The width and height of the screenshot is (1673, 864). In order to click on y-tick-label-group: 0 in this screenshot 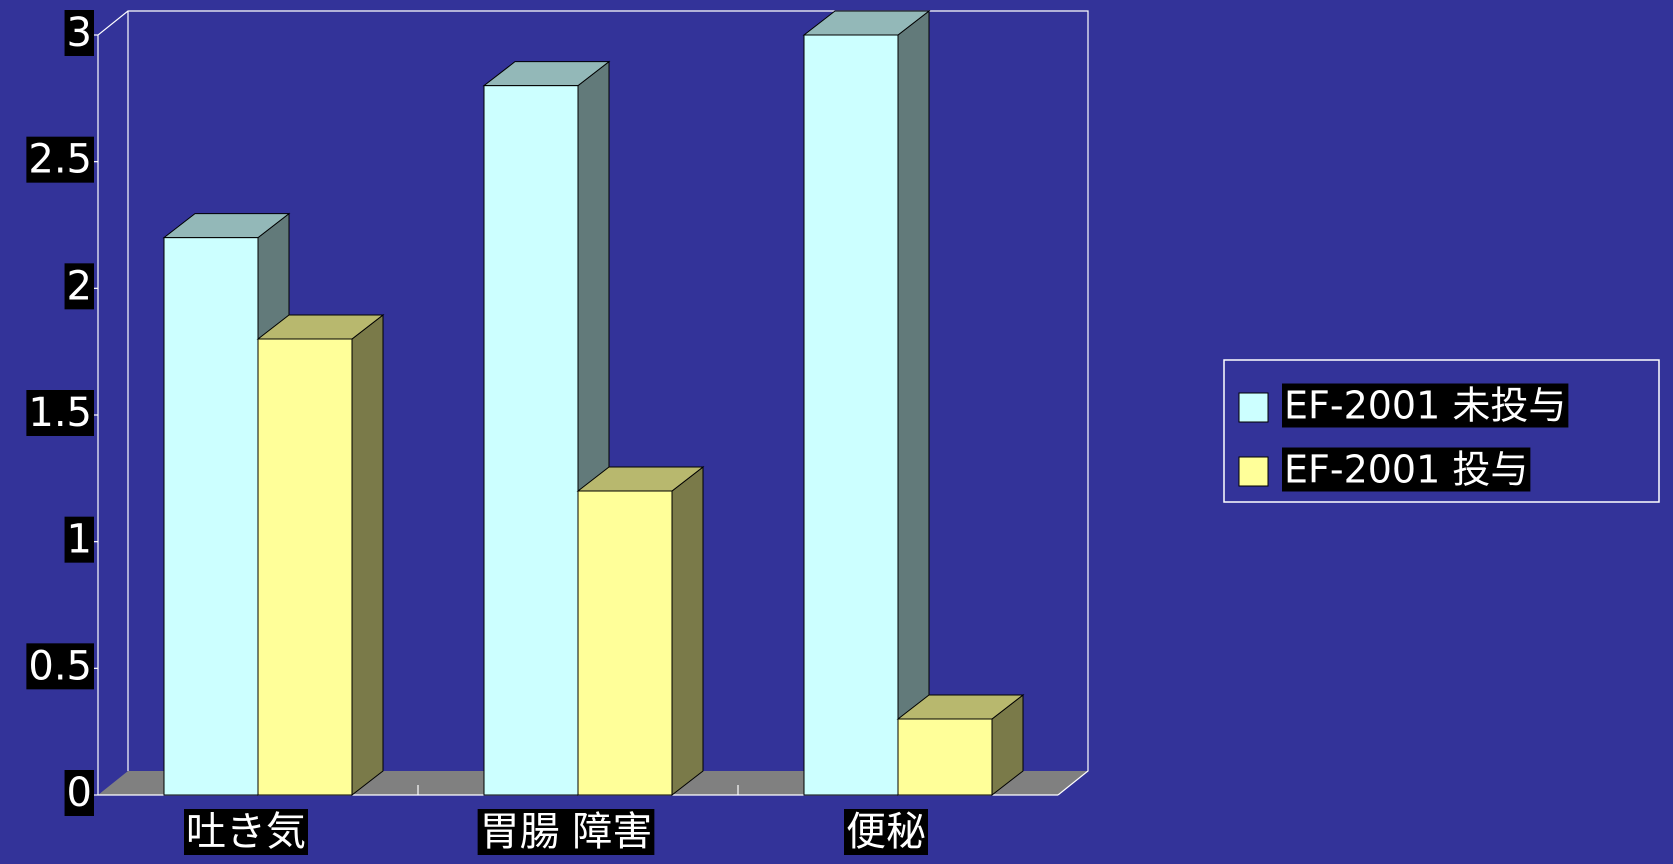, I will do `click(79, 793)`.